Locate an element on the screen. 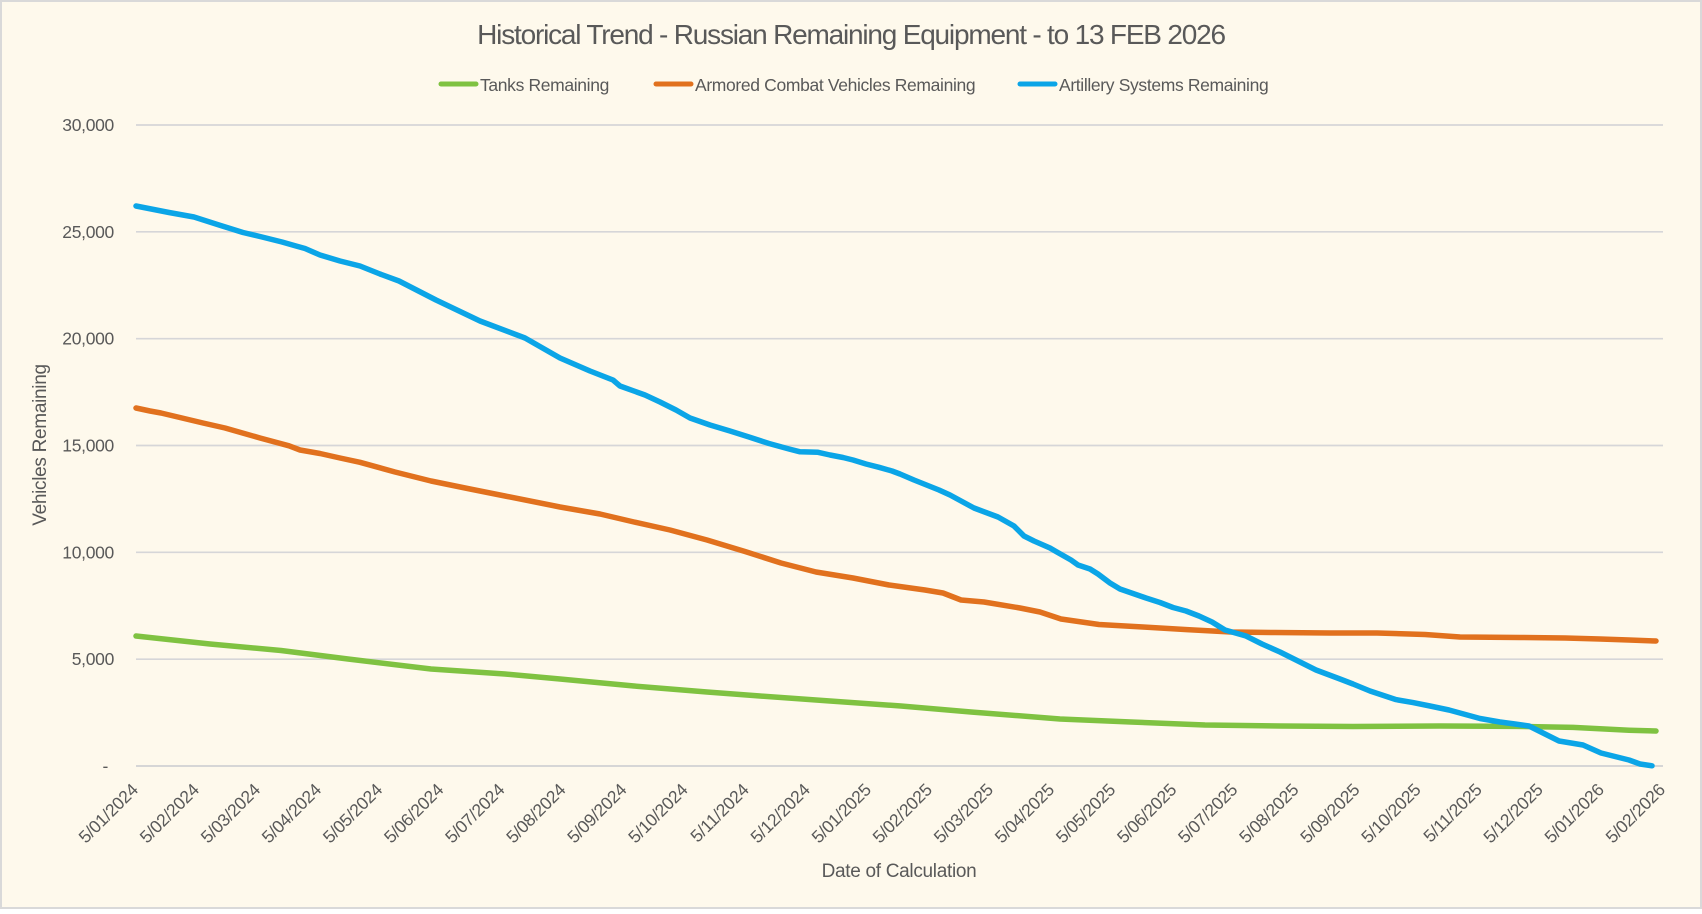 The image size is (1702, 914). svg-text: 20,000 is located at coordinates (88, 339).